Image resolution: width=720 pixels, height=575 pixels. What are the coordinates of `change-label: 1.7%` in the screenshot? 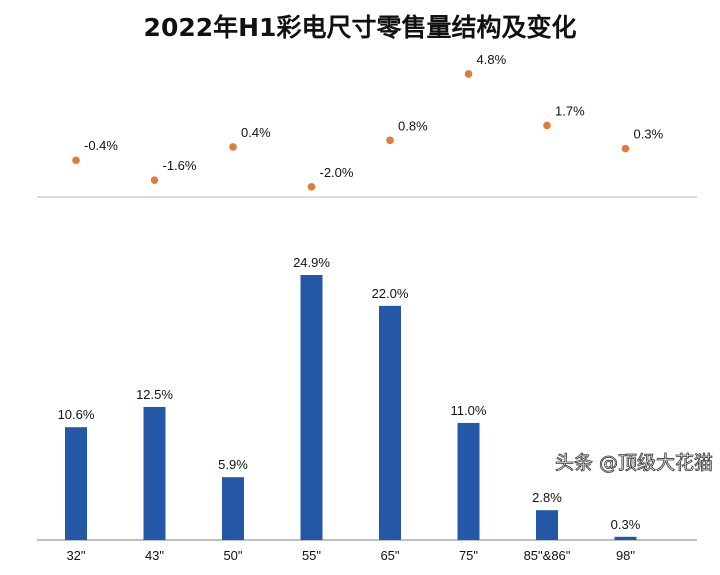 It's located at (570, 110).